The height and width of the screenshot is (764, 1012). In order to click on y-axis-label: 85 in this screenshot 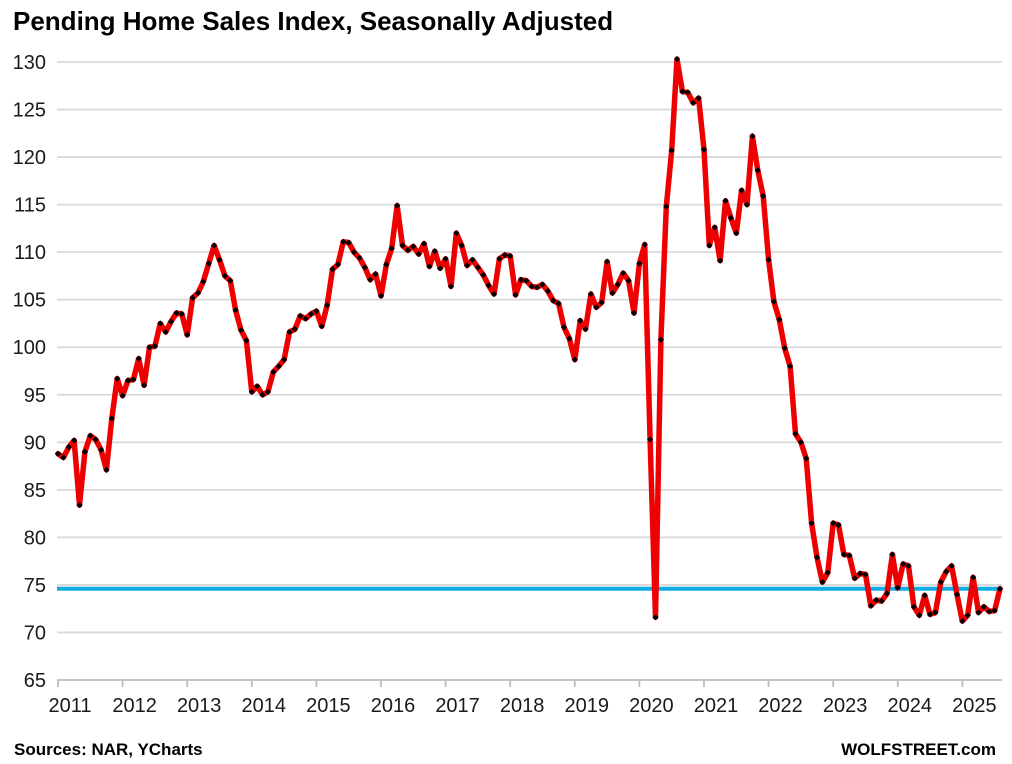, I will do `click(35, 491)`.